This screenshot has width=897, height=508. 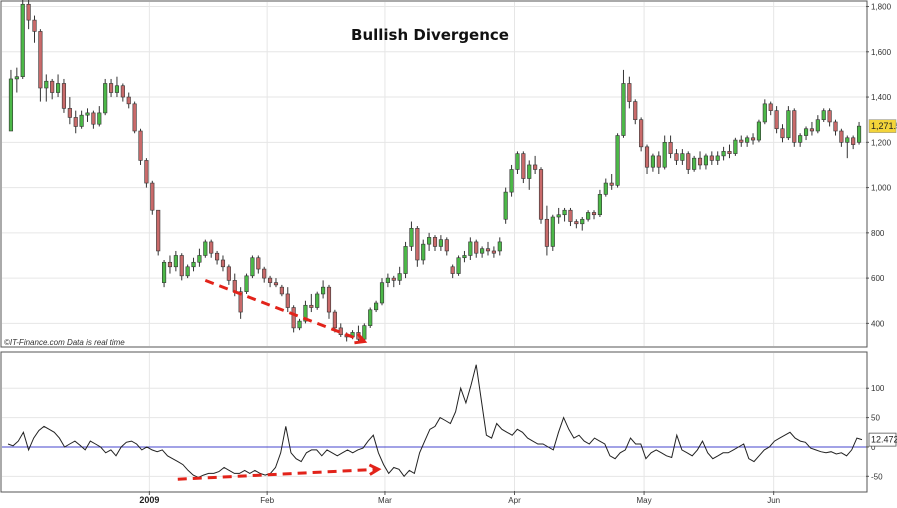 What do you see at coordinates (881, 188) in the screenshot?
I see `price-tick-label: 1,000` at bounding box center [881, 188].